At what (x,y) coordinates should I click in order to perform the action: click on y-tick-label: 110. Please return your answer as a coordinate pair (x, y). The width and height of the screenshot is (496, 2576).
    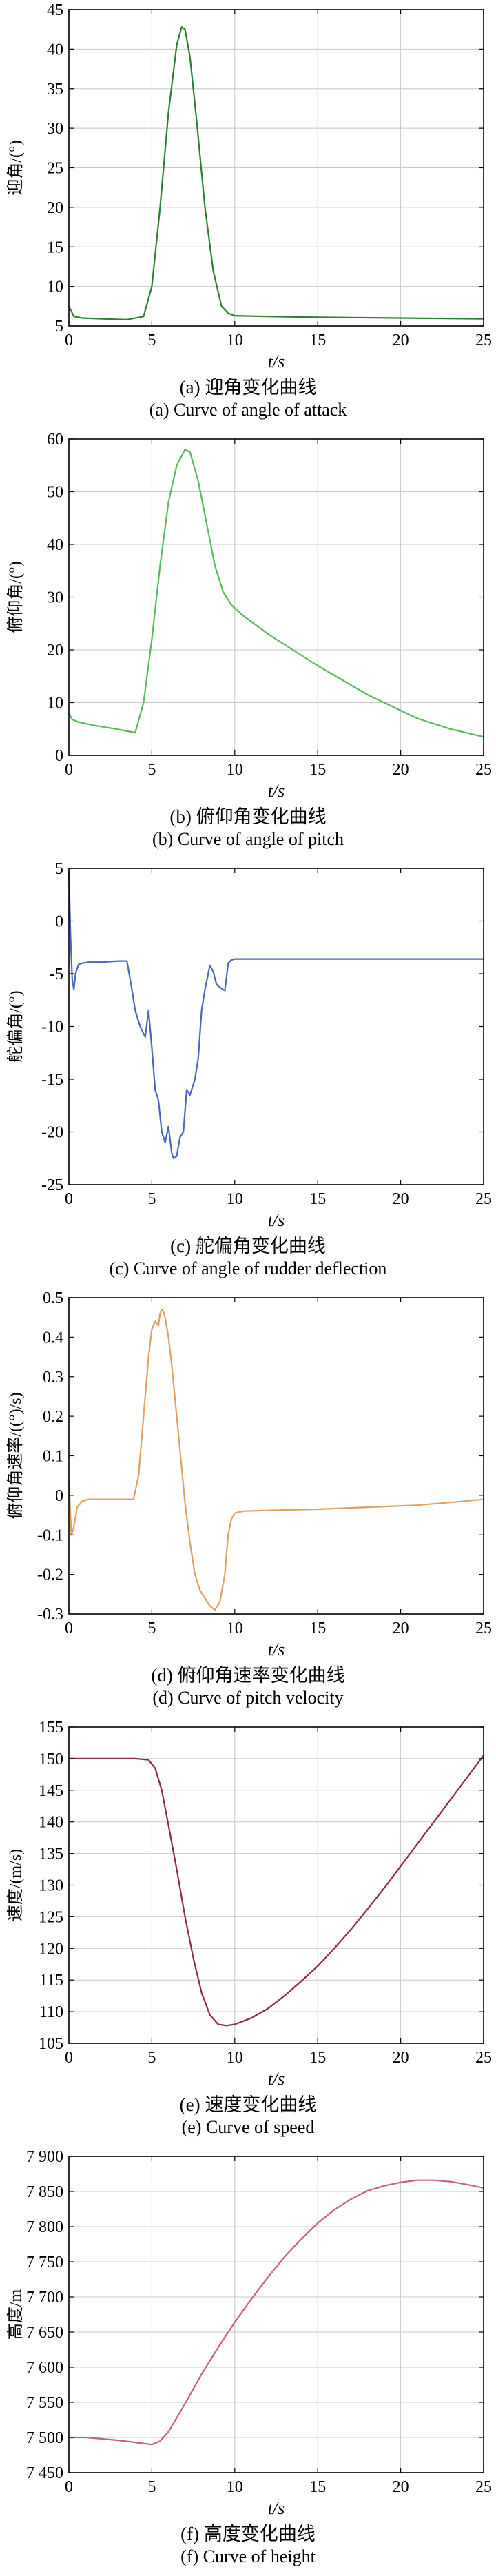
    Looking at the image, I should click on (51, 2012).